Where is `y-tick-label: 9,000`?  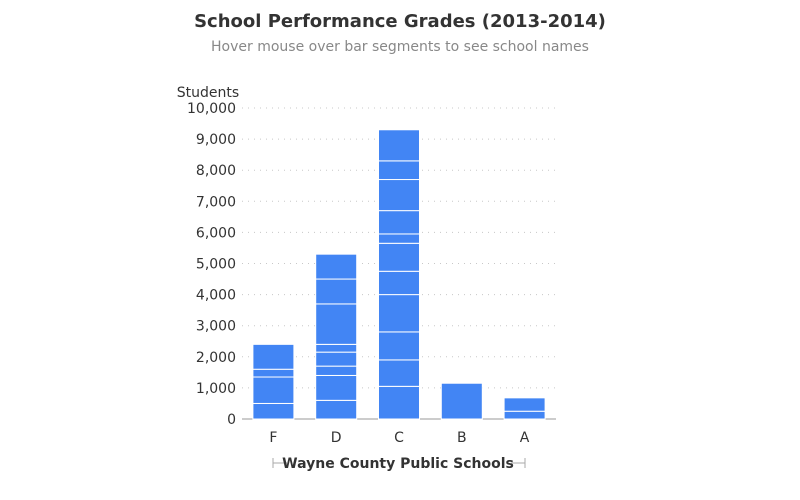 y-tick-label: 9,000 is located at coordinates (216, 140).